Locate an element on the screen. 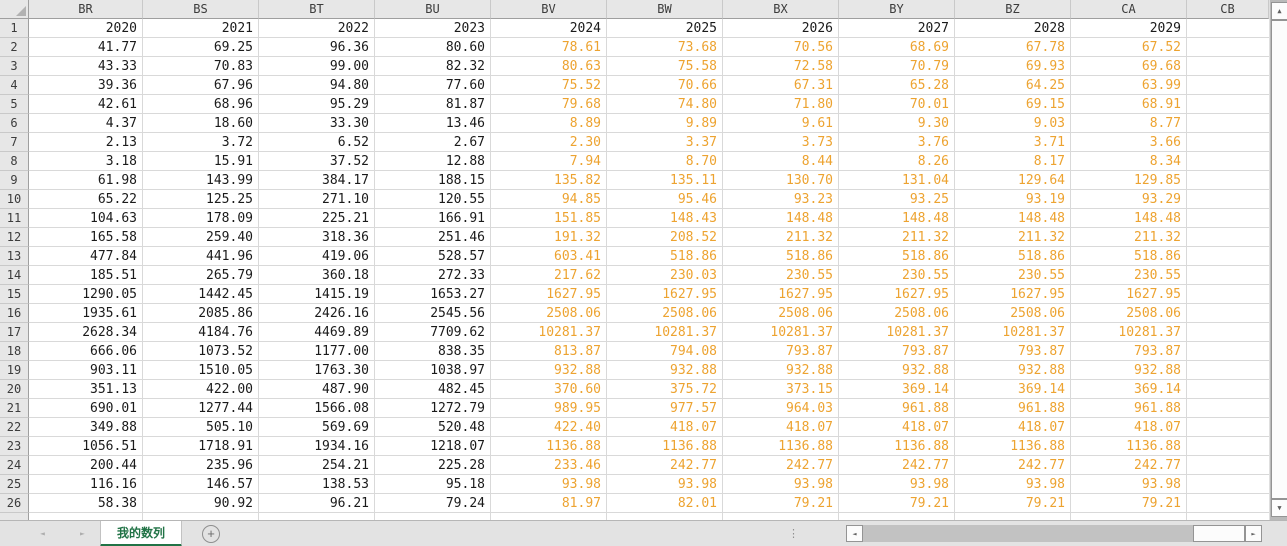 The image size is (1287, 546). cell: 138.53 is located at coordinates (317, 484).